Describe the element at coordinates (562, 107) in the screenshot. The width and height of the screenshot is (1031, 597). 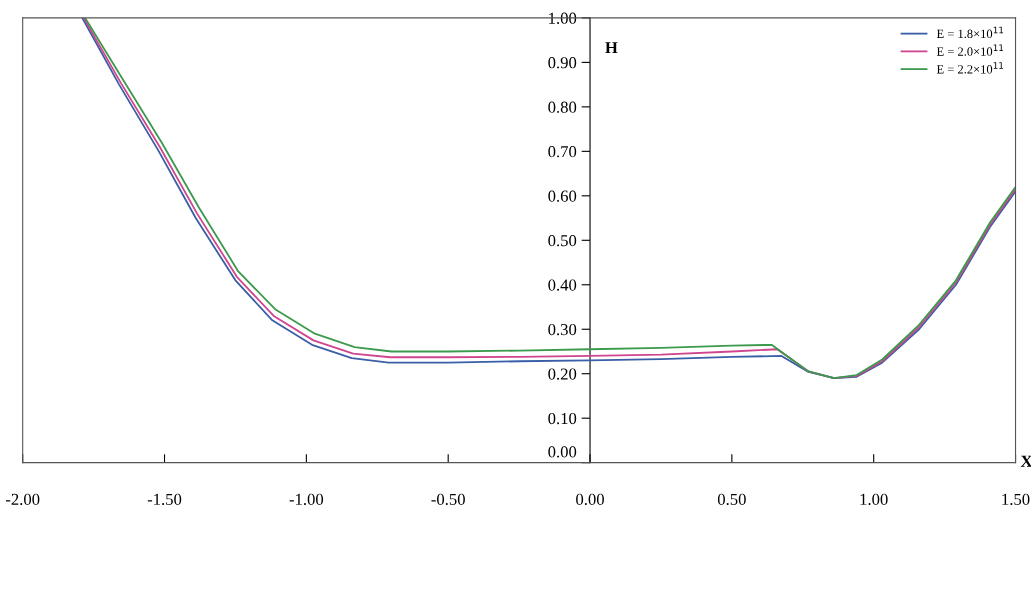
I see `y-tick-label: 0.80` at that location.